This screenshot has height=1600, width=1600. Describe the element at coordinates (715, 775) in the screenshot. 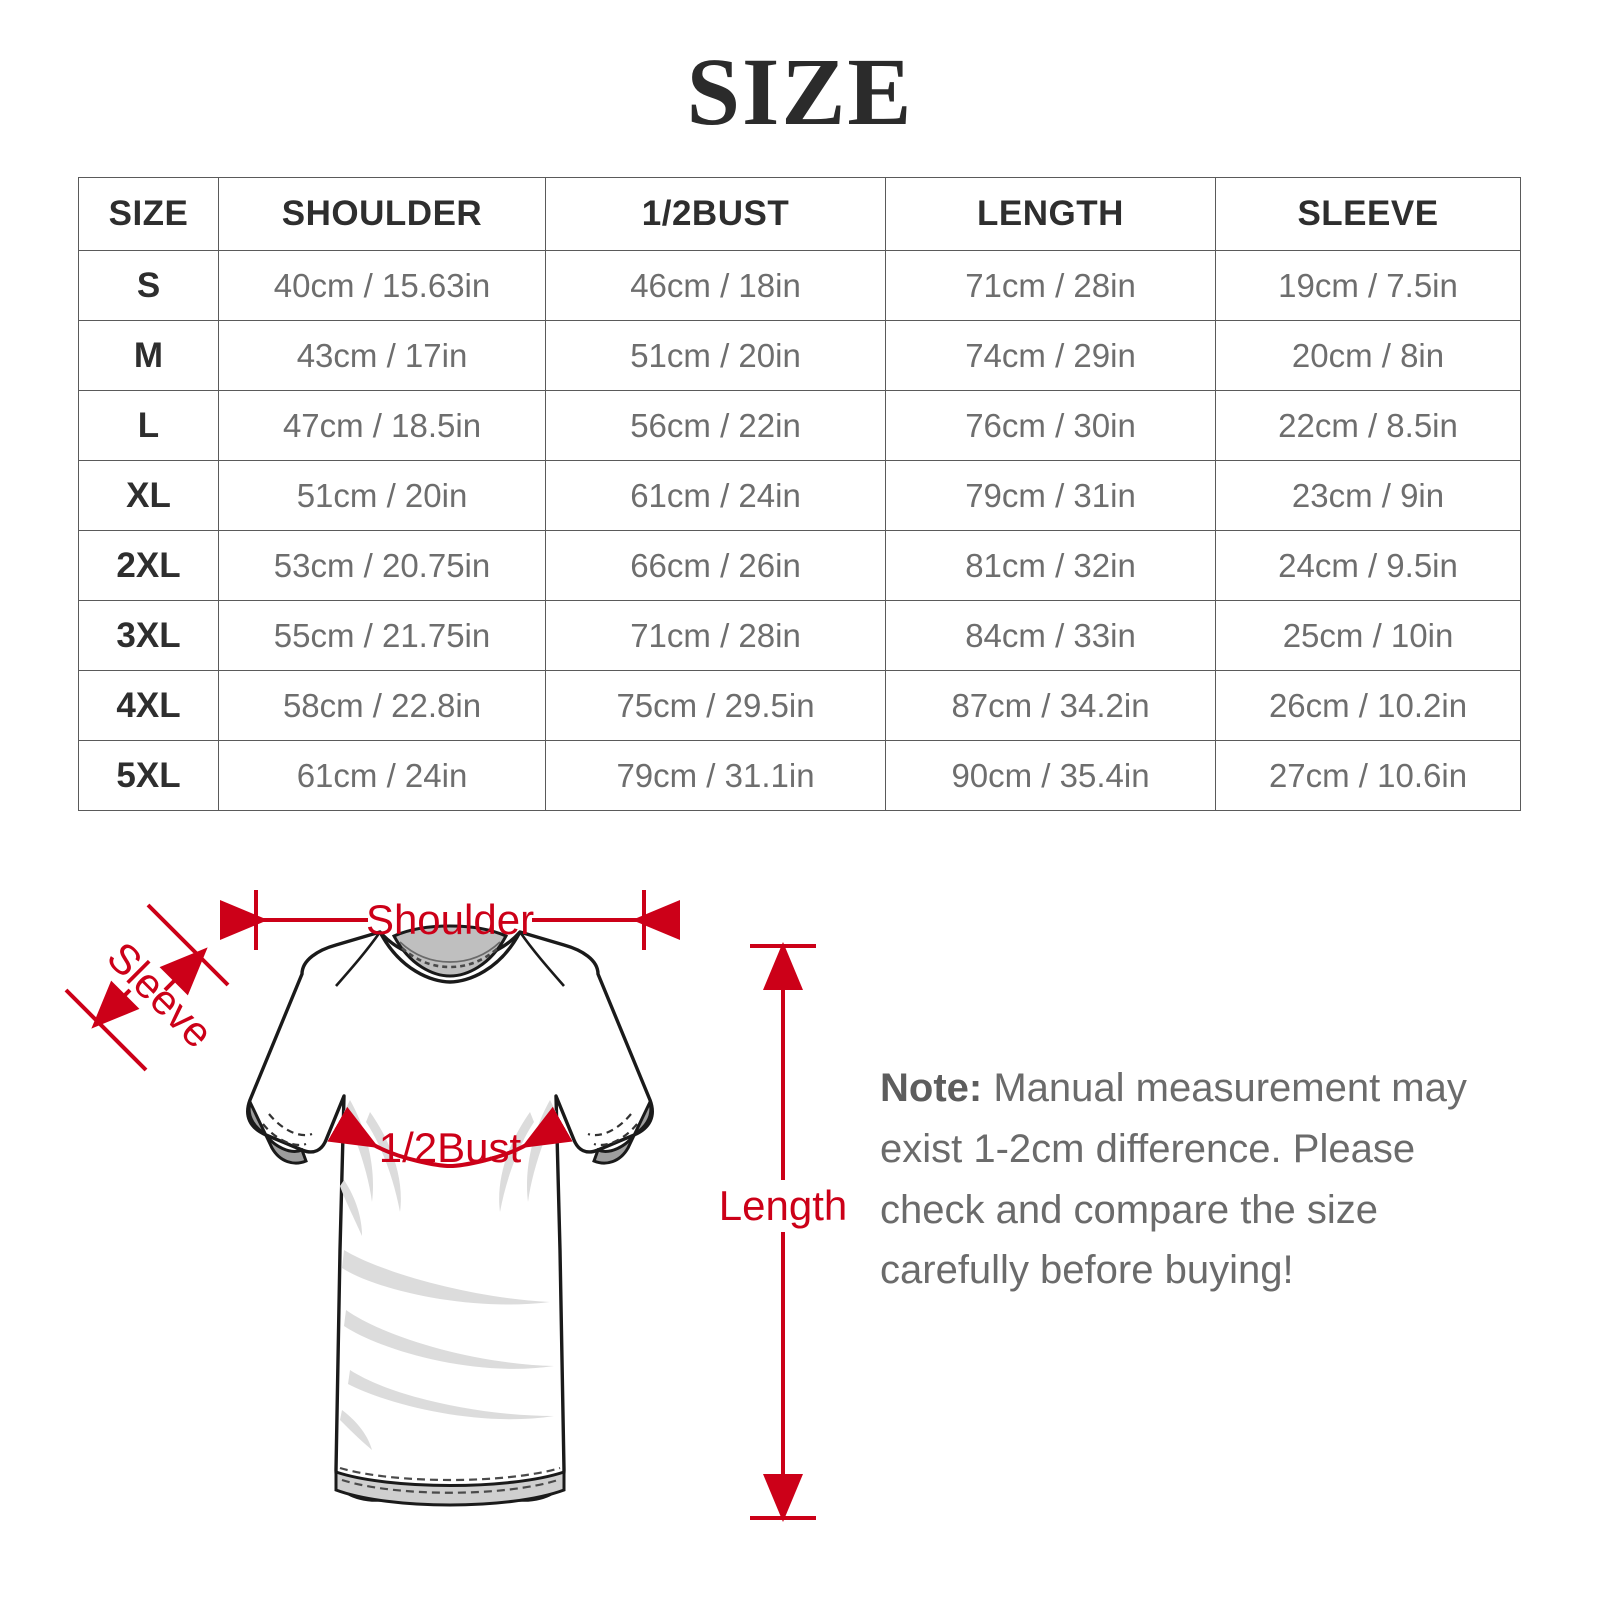

I see `cell-bust: 79cm / 31.1in` at that location.